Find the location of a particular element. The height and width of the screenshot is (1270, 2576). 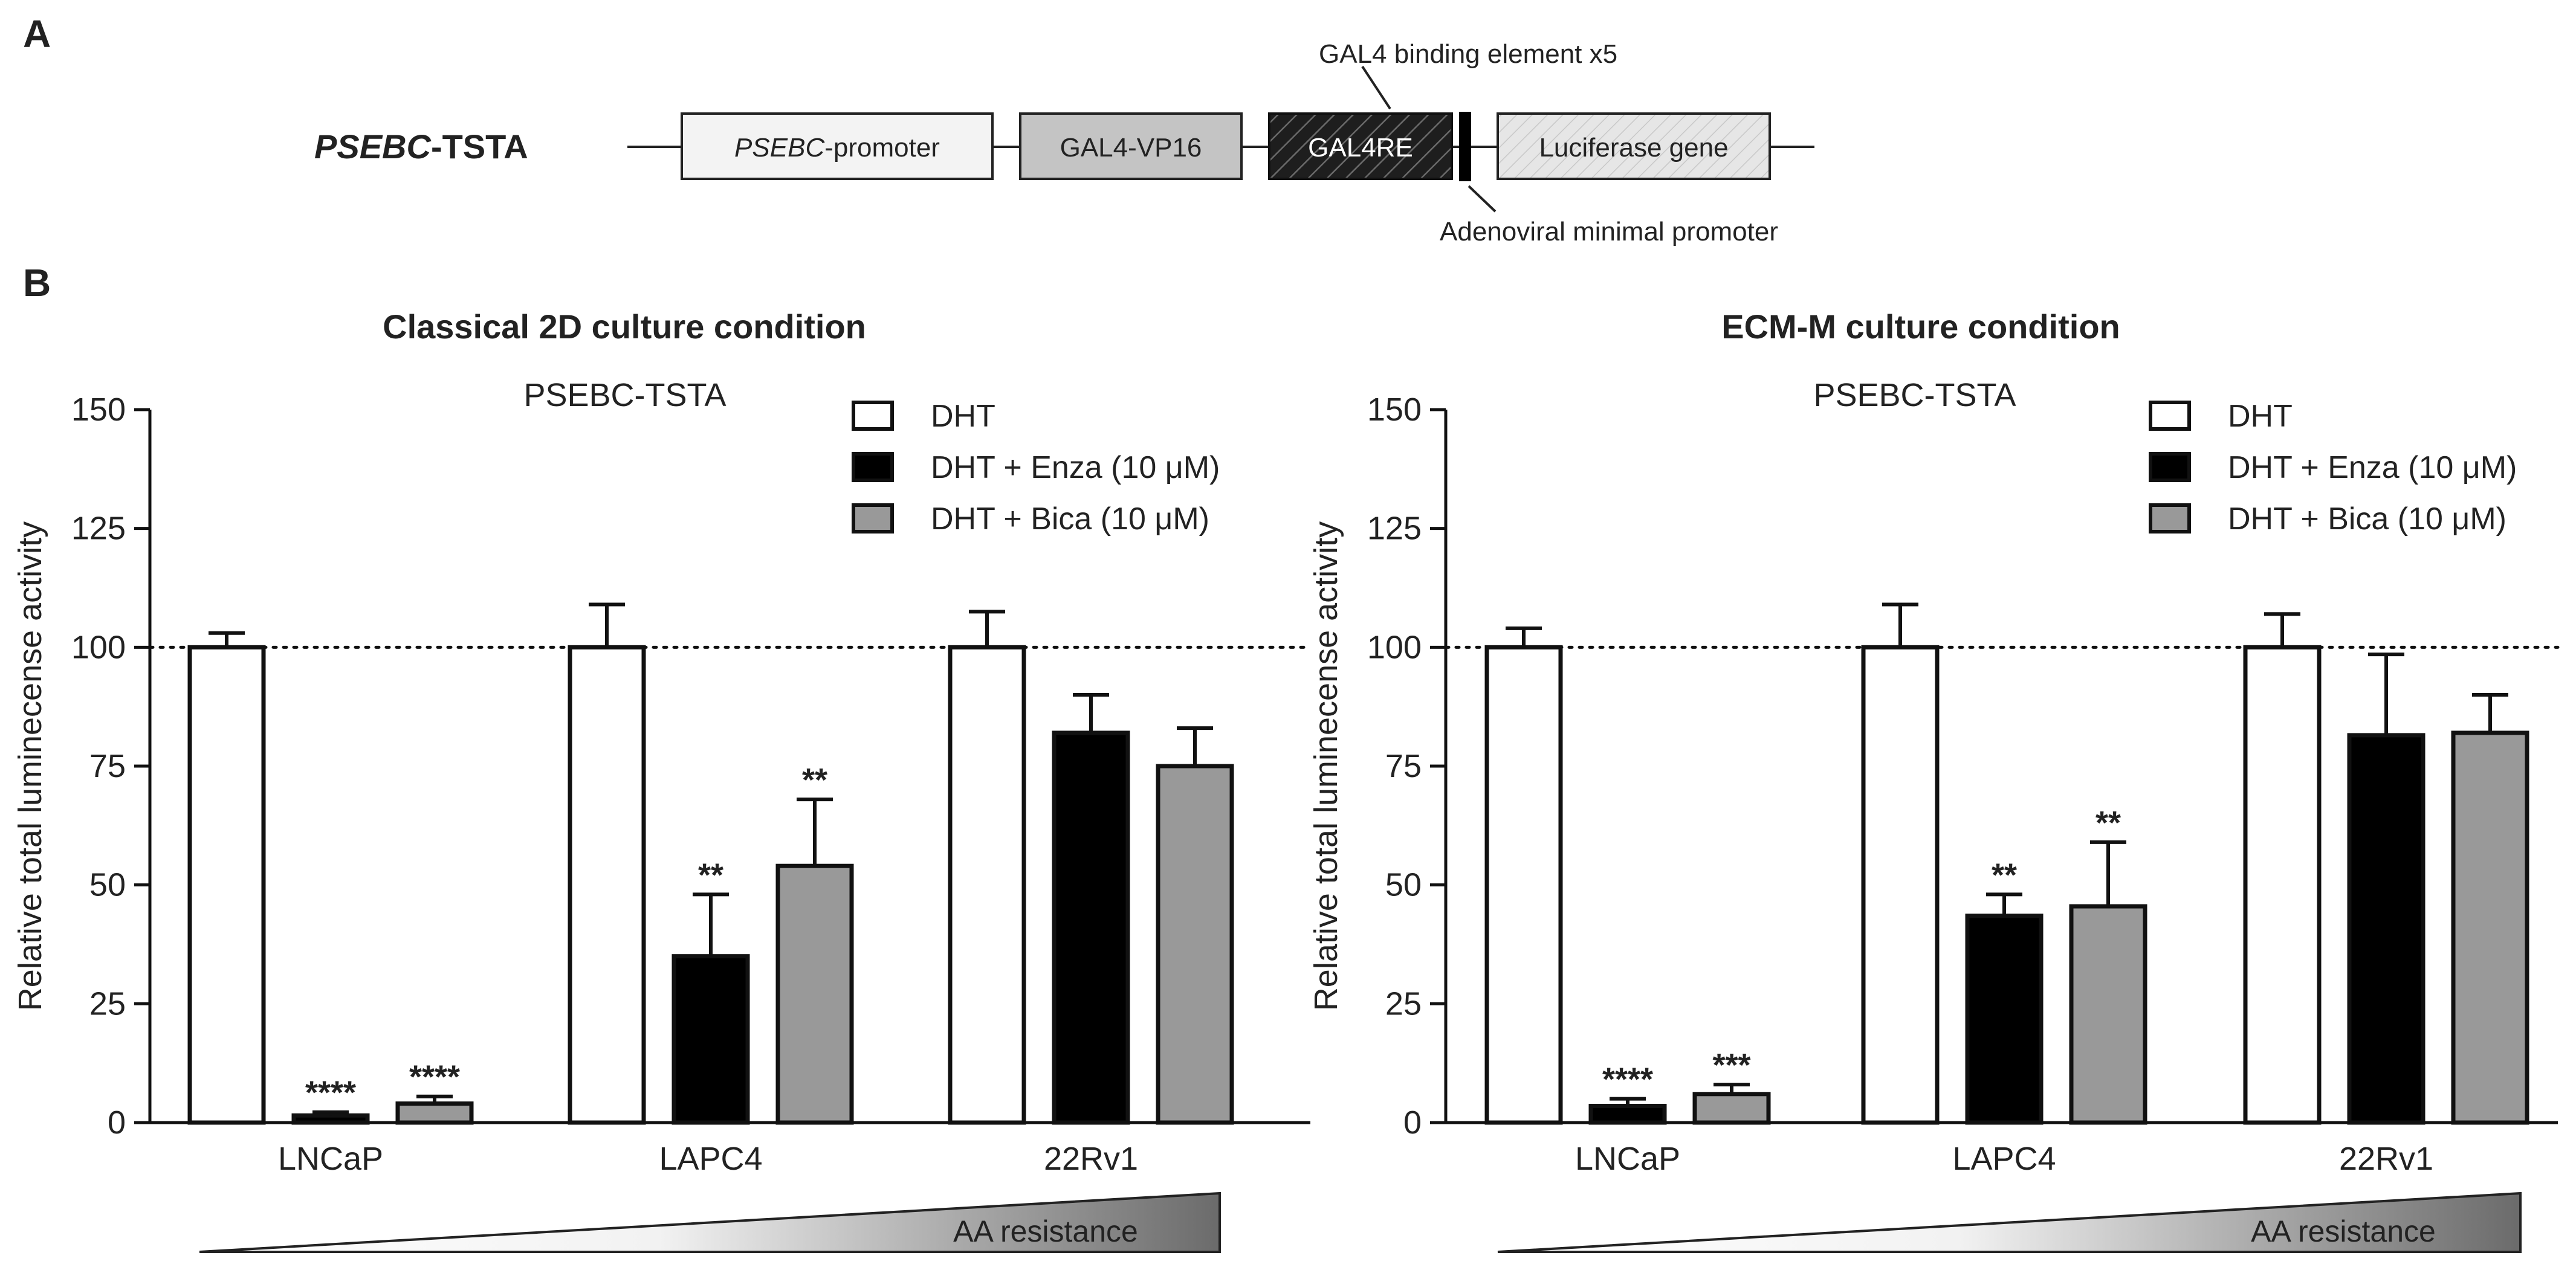

minimal-promoter-block is located at coordinates (1465, 146).